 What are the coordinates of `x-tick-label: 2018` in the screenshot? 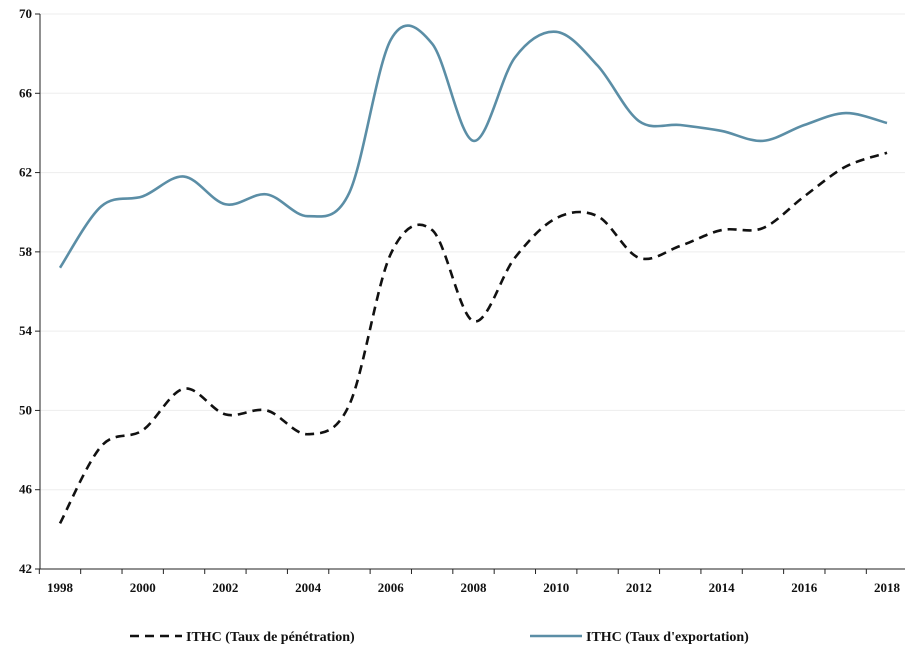 It's located at (887, 587).